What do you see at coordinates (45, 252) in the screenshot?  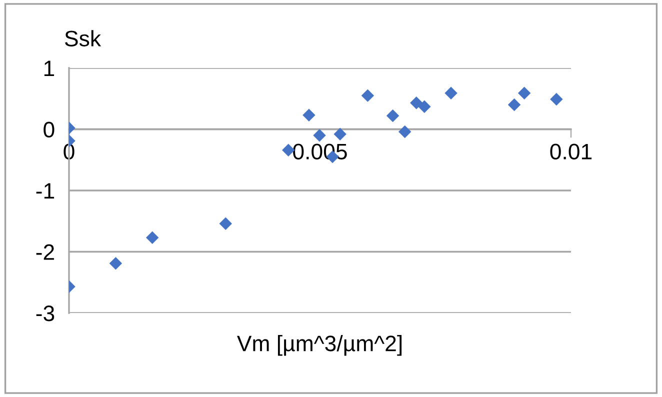 I see `y-tick-label: -2` at bounding box center [45, 252].